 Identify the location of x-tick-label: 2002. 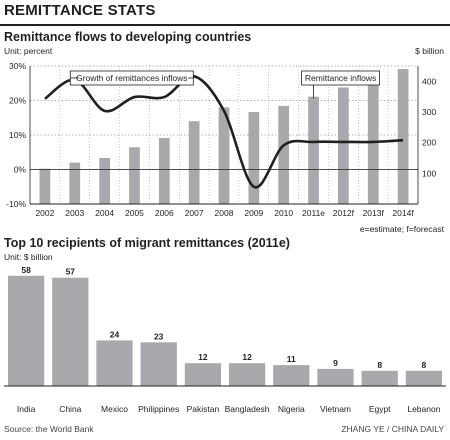
(44, 213).